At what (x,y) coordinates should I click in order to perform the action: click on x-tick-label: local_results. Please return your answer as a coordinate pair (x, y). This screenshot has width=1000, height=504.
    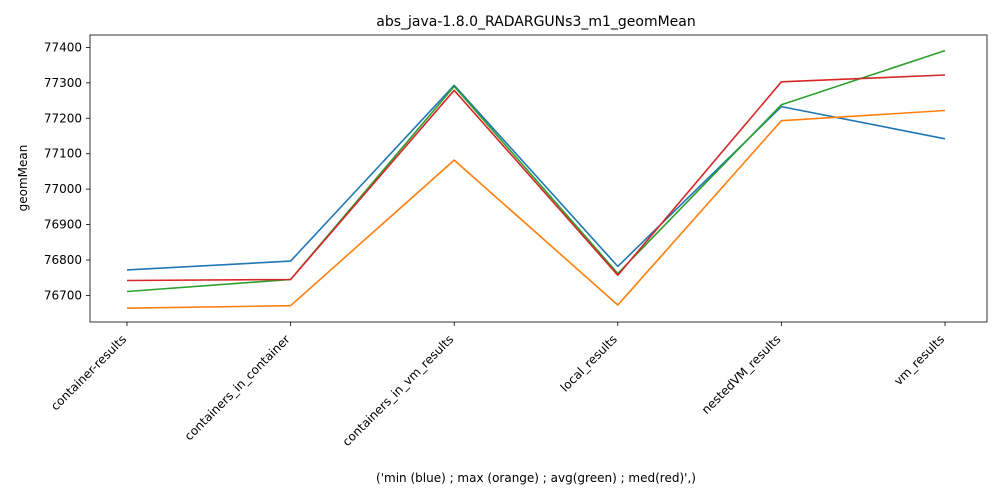
    Looking at the image, I should click on (589, 363).